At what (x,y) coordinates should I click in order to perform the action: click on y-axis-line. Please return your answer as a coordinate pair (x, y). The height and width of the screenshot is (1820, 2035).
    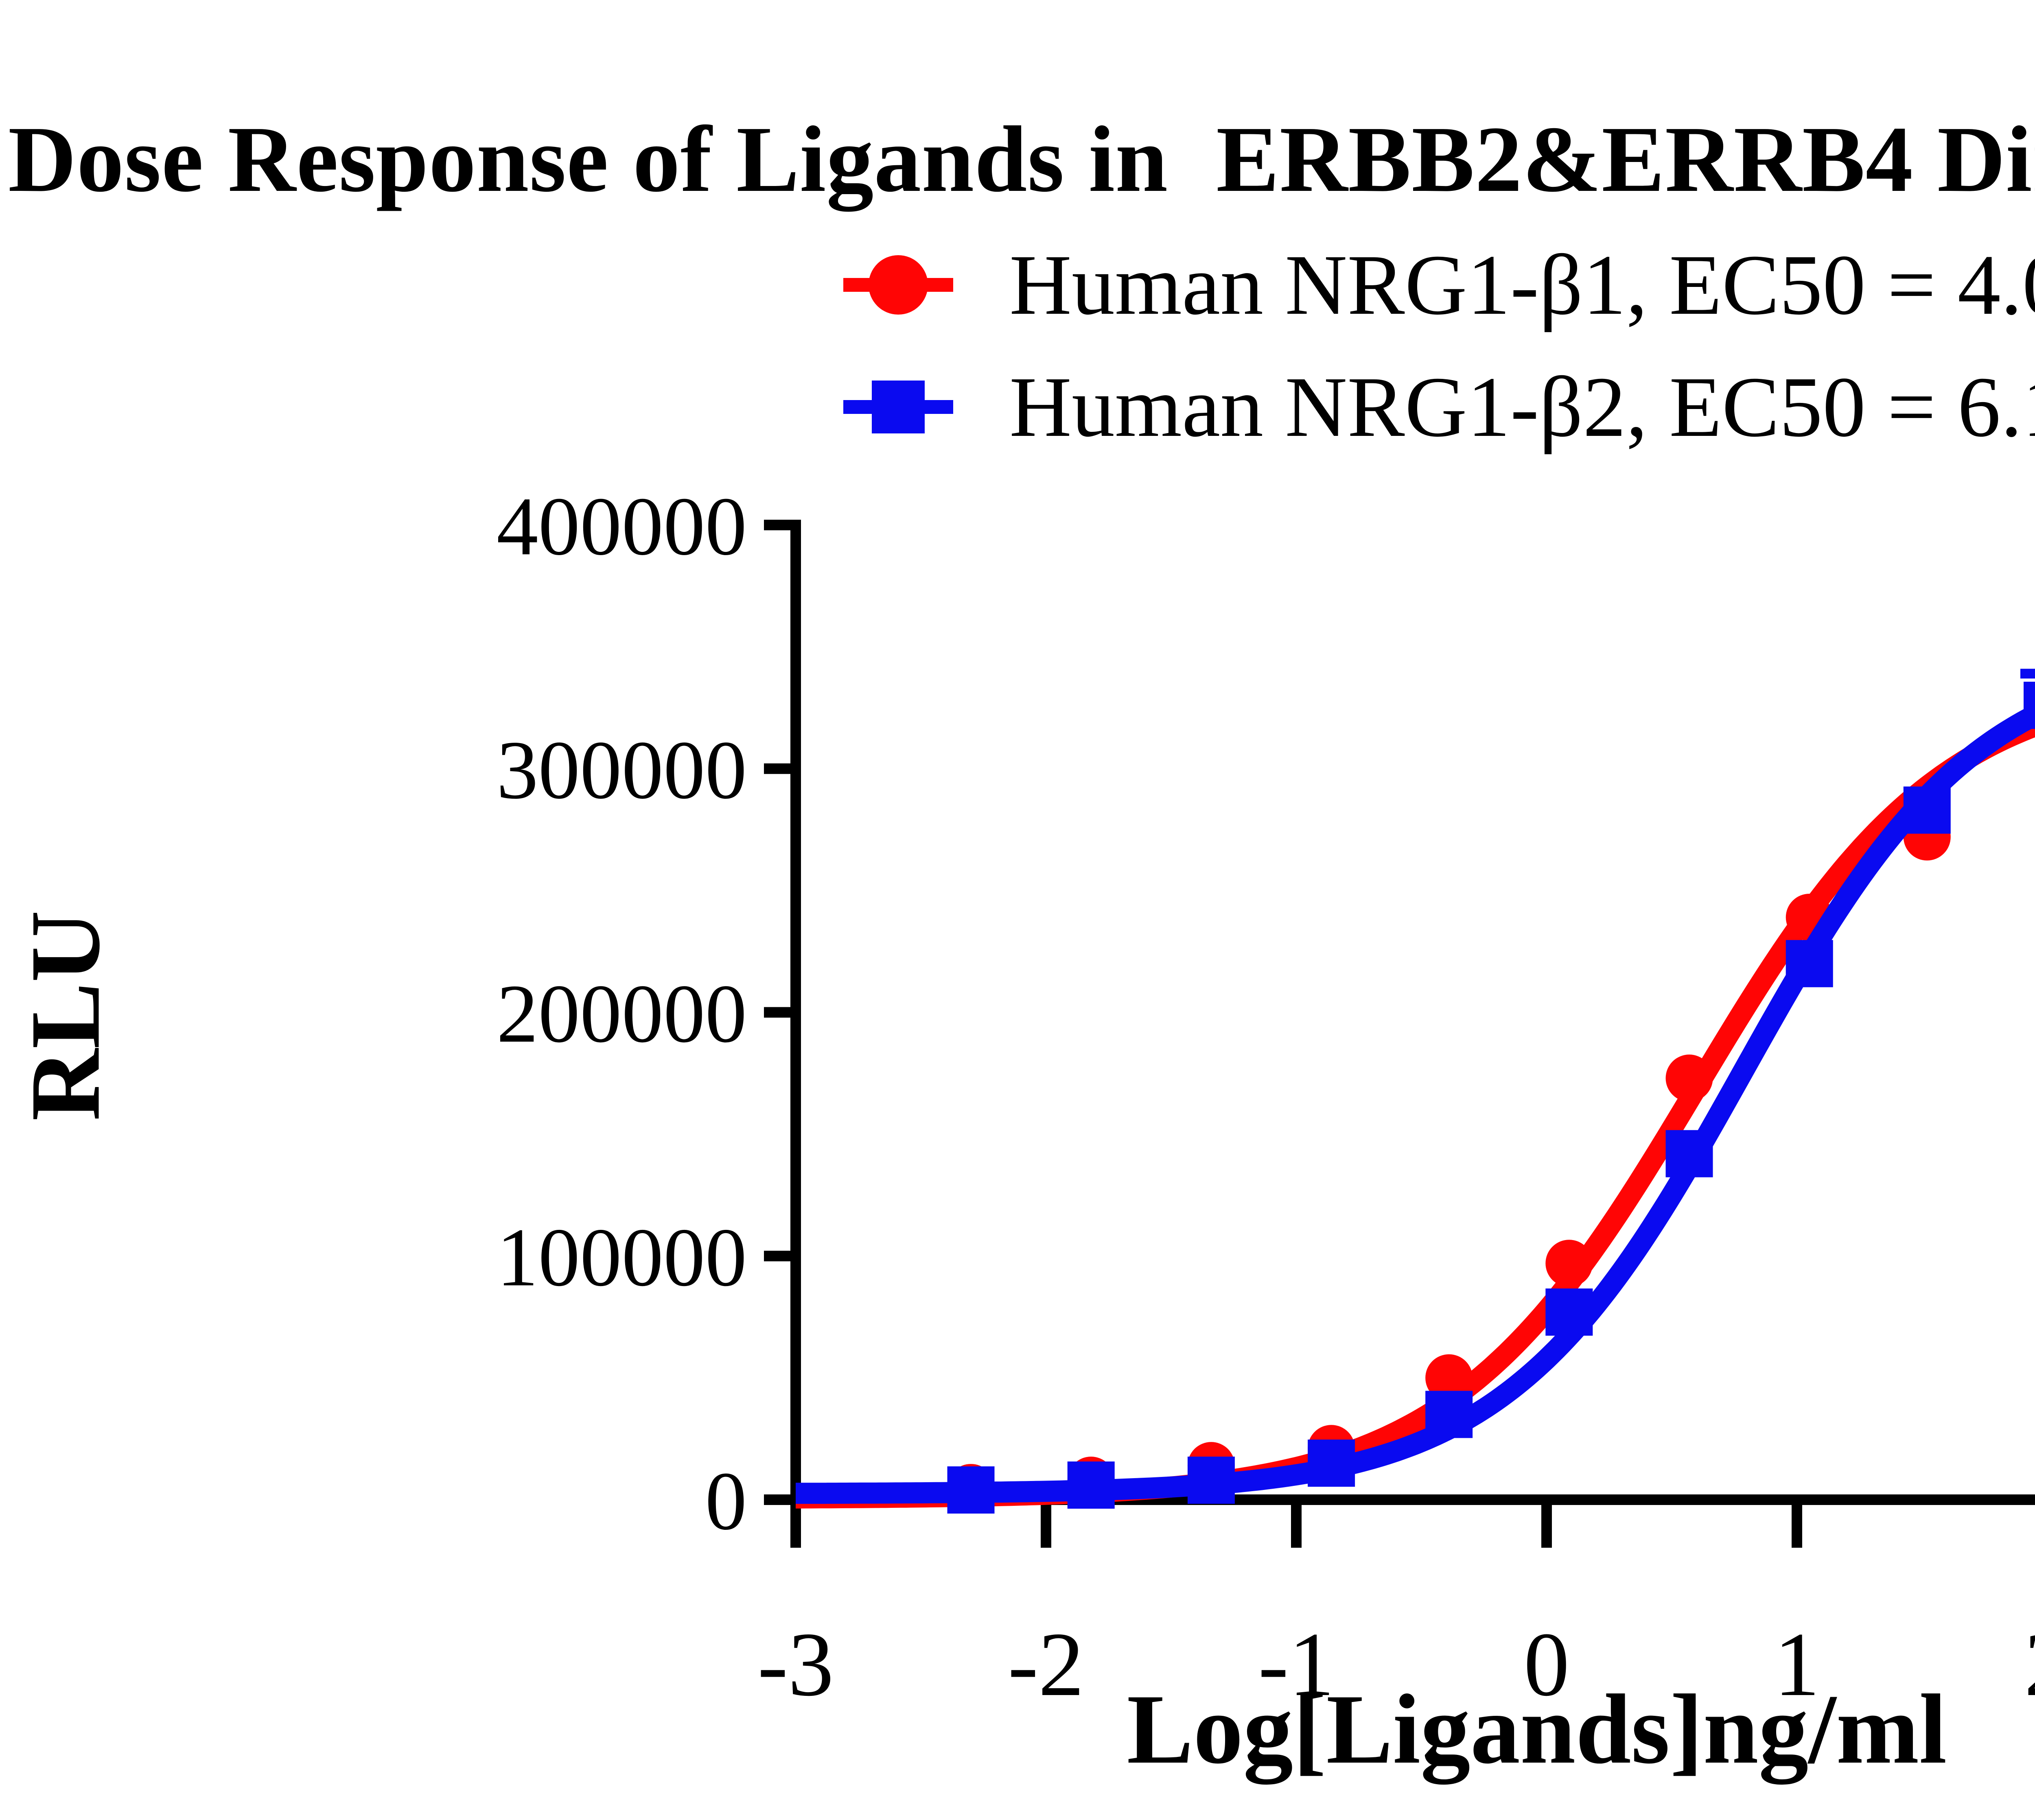
    Looking at the image, I should click on (795, 1013).